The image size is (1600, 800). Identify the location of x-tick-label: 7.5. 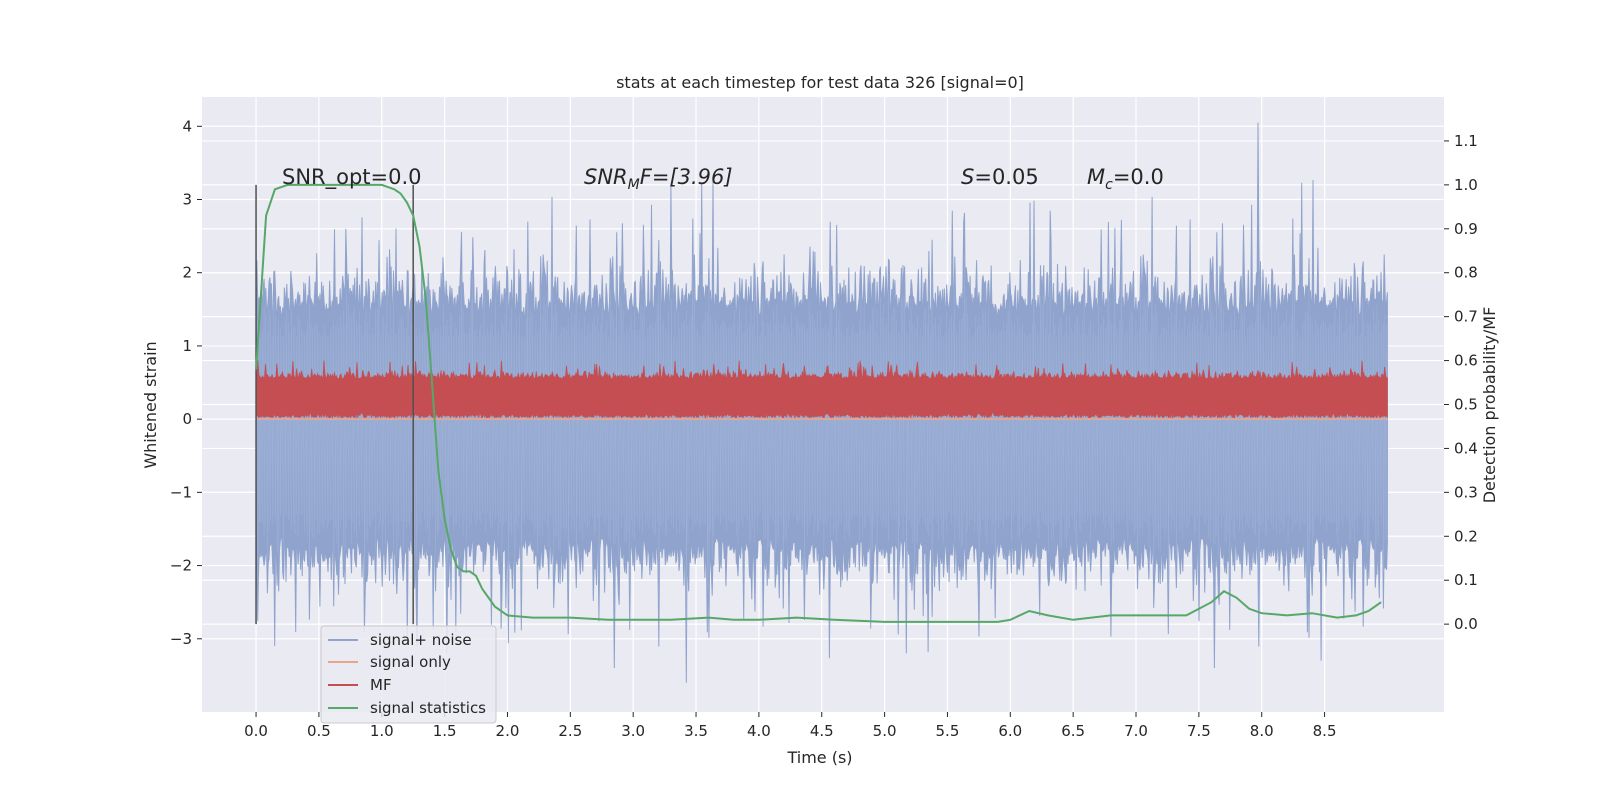
(1199, 731).